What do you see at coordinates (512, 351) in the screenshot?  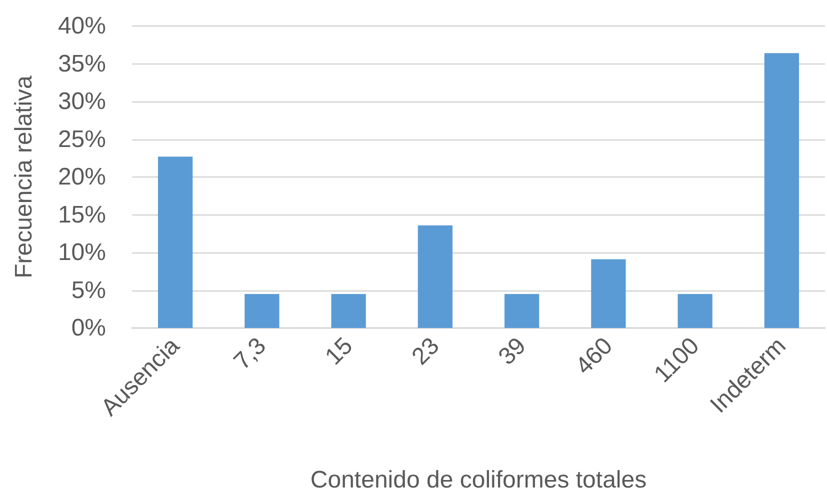 I see `x-tick-label: 39` at bounding box center [512, 351].